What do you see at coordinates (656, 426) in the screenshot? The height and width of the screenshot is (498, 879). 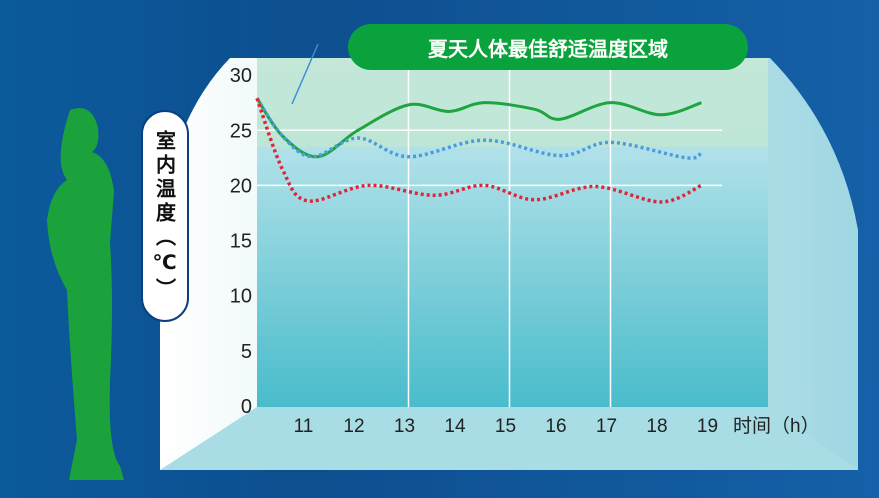 I see `x-tick-label: 18` at bounding box center [656, 426].